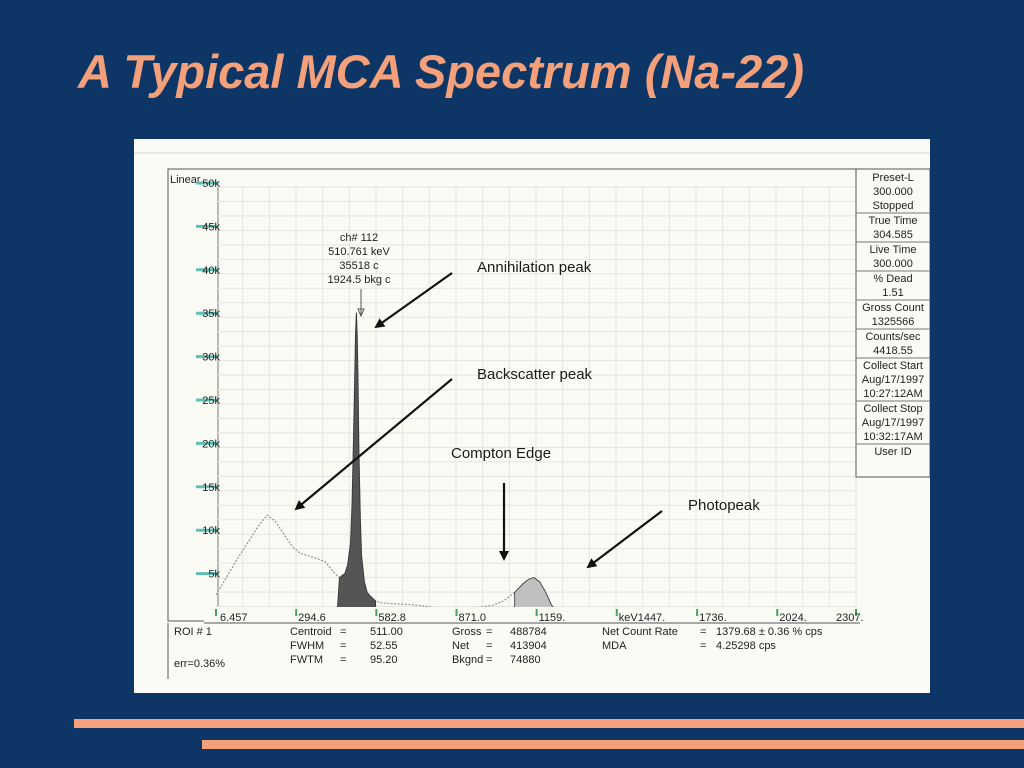 The height and width of the screenshot is (768, 1024). I want to click on counts-per-sec-label: Counts/sec, so click(893, 337).